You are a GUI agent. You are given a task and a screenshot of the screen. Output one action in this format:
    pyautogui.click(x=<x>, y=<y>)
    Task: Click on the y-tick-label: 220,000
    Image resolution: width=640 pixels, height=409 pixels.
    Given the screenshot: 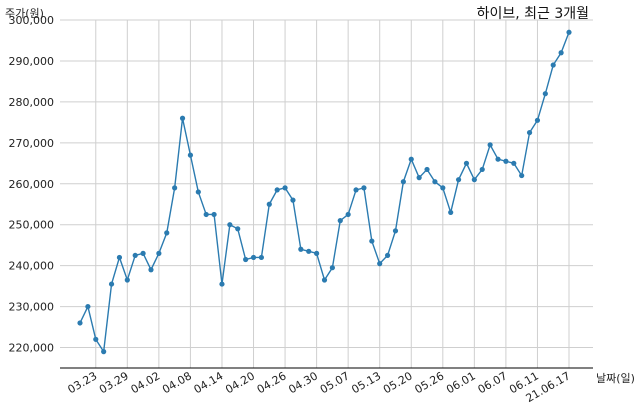 What is the action you would take?
    pyautogui.click(x=32, y=348)
    